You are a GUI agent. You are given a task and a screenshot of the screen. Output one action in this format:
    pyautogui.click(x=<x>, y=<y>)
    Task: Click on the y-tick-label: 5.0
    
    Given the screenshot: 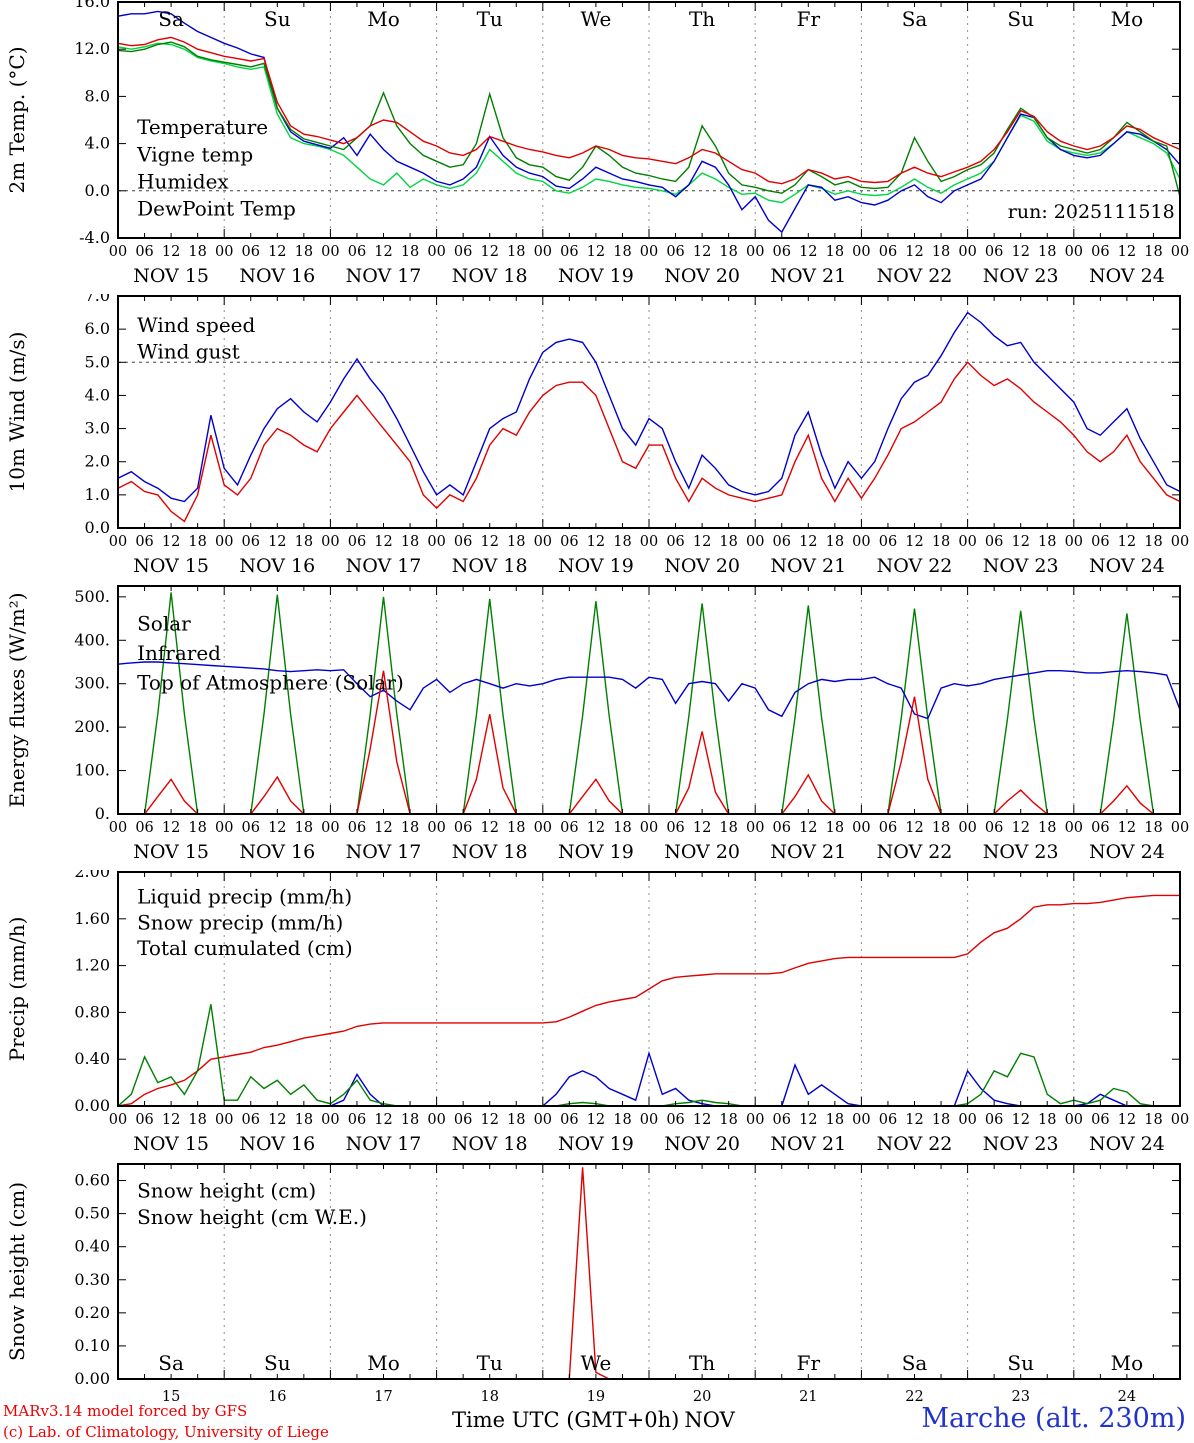 What is the action you would take?
    pyautogui.click(x=97, y=361)
    